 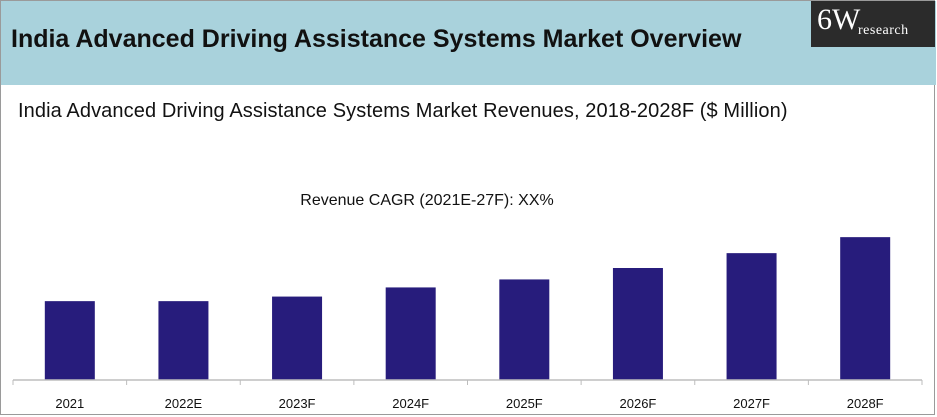 I want to click on bar-2024f, so click(x=410, y=333).